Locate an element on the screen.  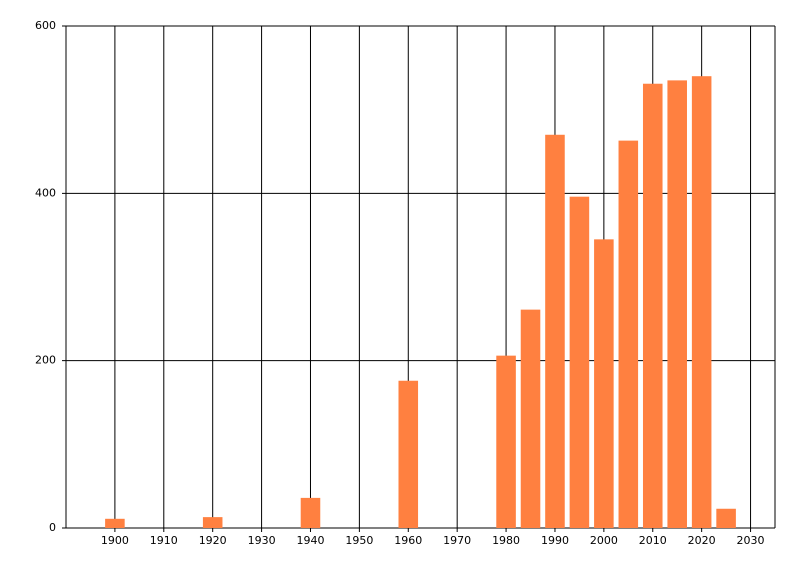
x-tick-label: 1930 is located at coordinates (262, 540).